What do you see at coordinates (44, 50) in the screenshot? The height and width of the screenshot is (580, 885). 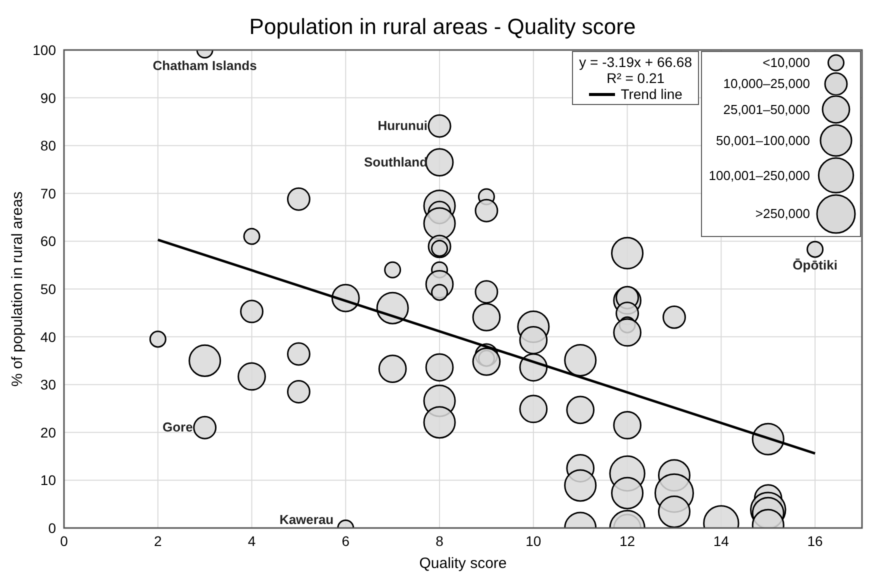 I see `y-tick-label: 100` at bounding box center [44, 50].